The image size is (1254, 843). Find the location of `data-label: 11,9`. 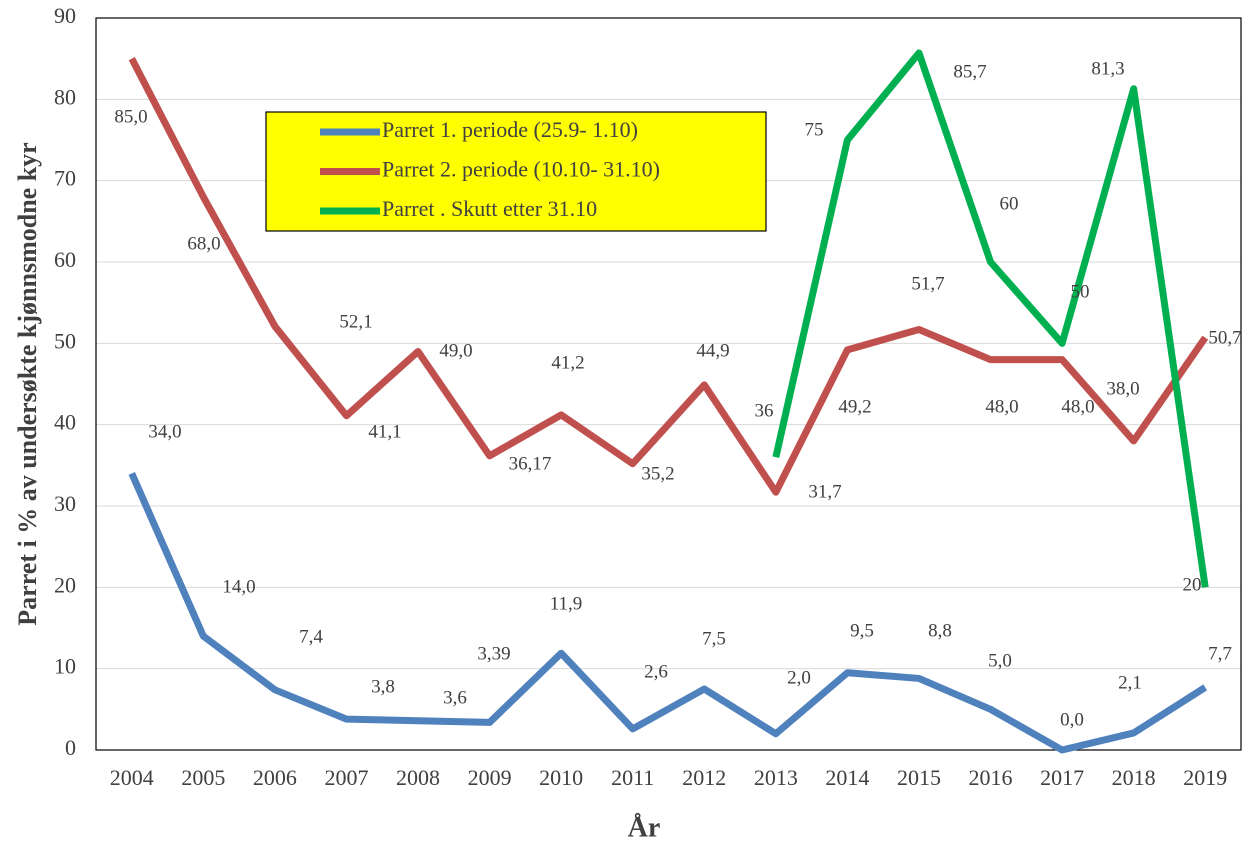

data-label: 11,9 is located at coordinates (566, 603).